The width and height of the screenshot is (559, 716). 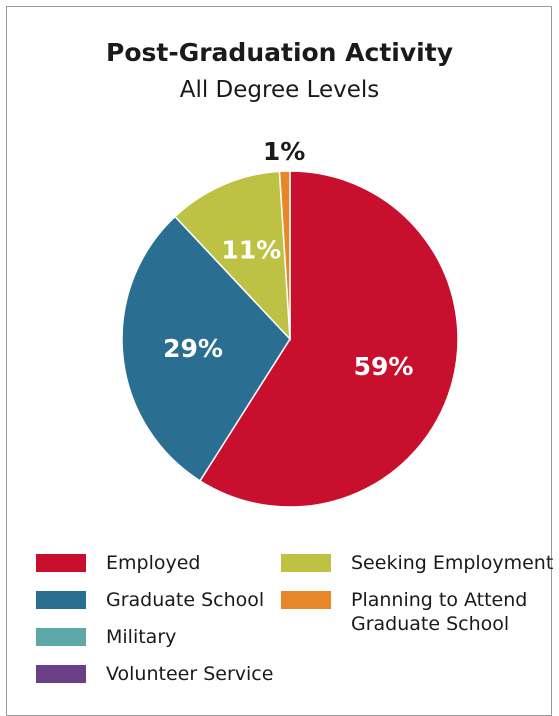 I want to click on chart-subtitle: All Degree Levels, so click(x=279, y=90).